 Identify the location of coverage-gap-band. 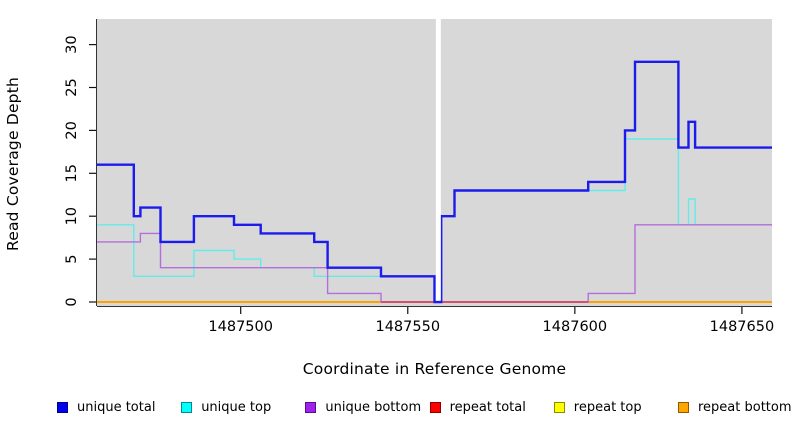
(438, 160).